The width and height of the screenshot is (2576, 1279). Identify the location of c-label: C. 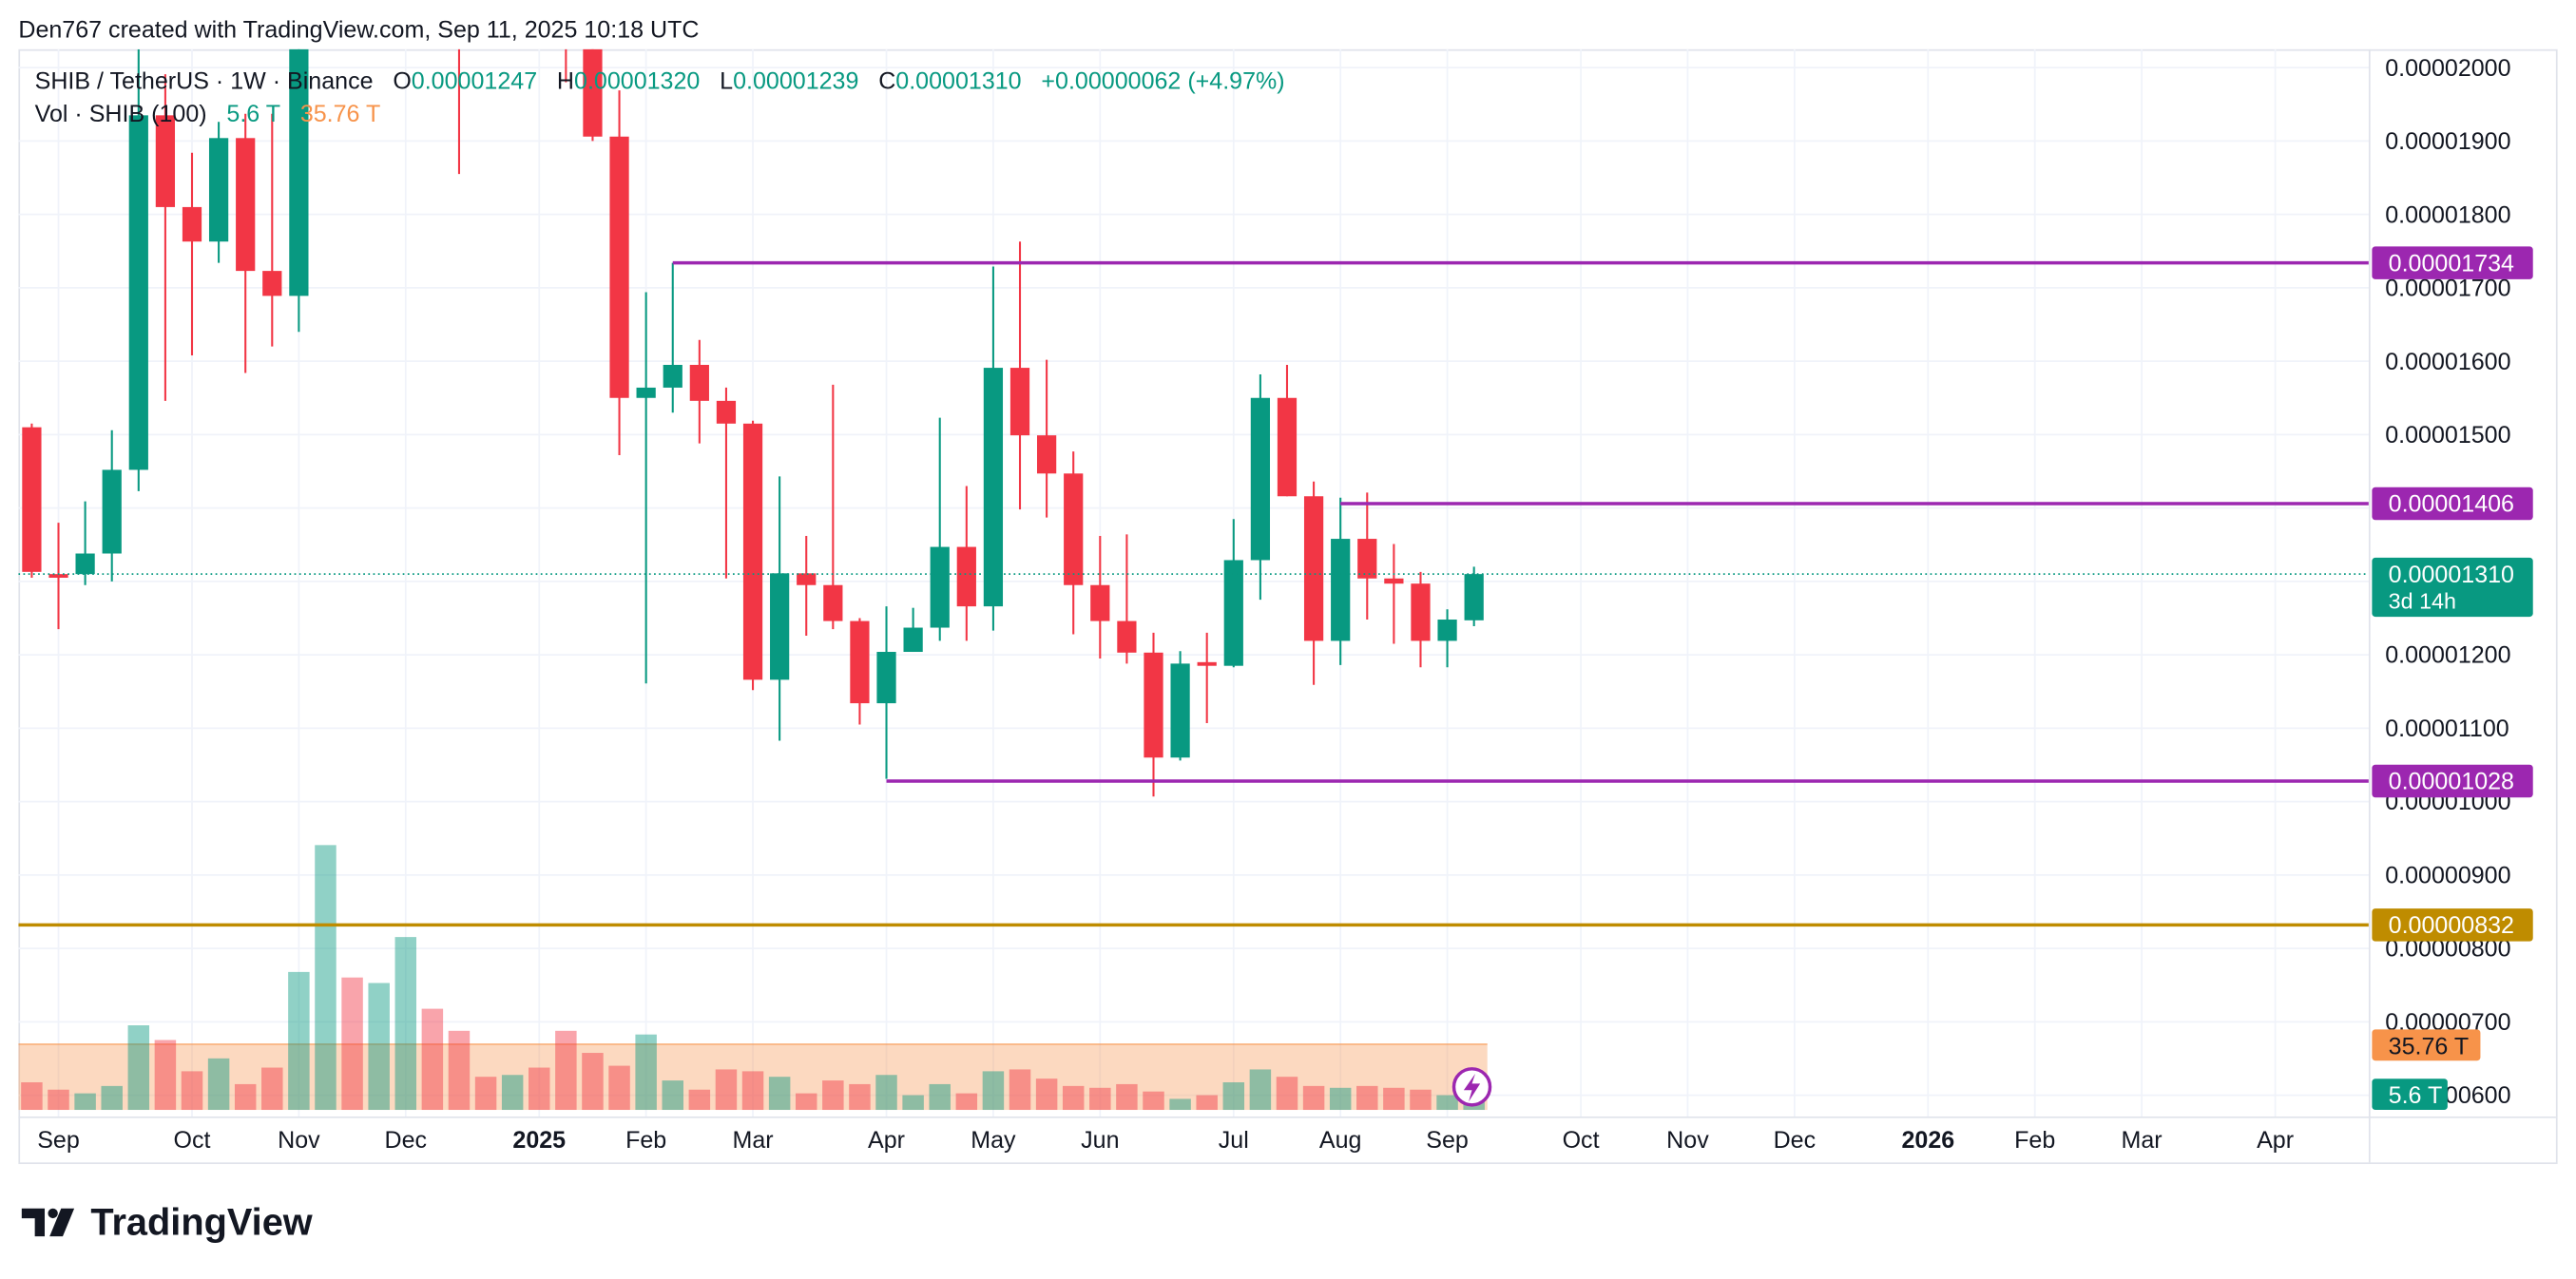
(887, 80).